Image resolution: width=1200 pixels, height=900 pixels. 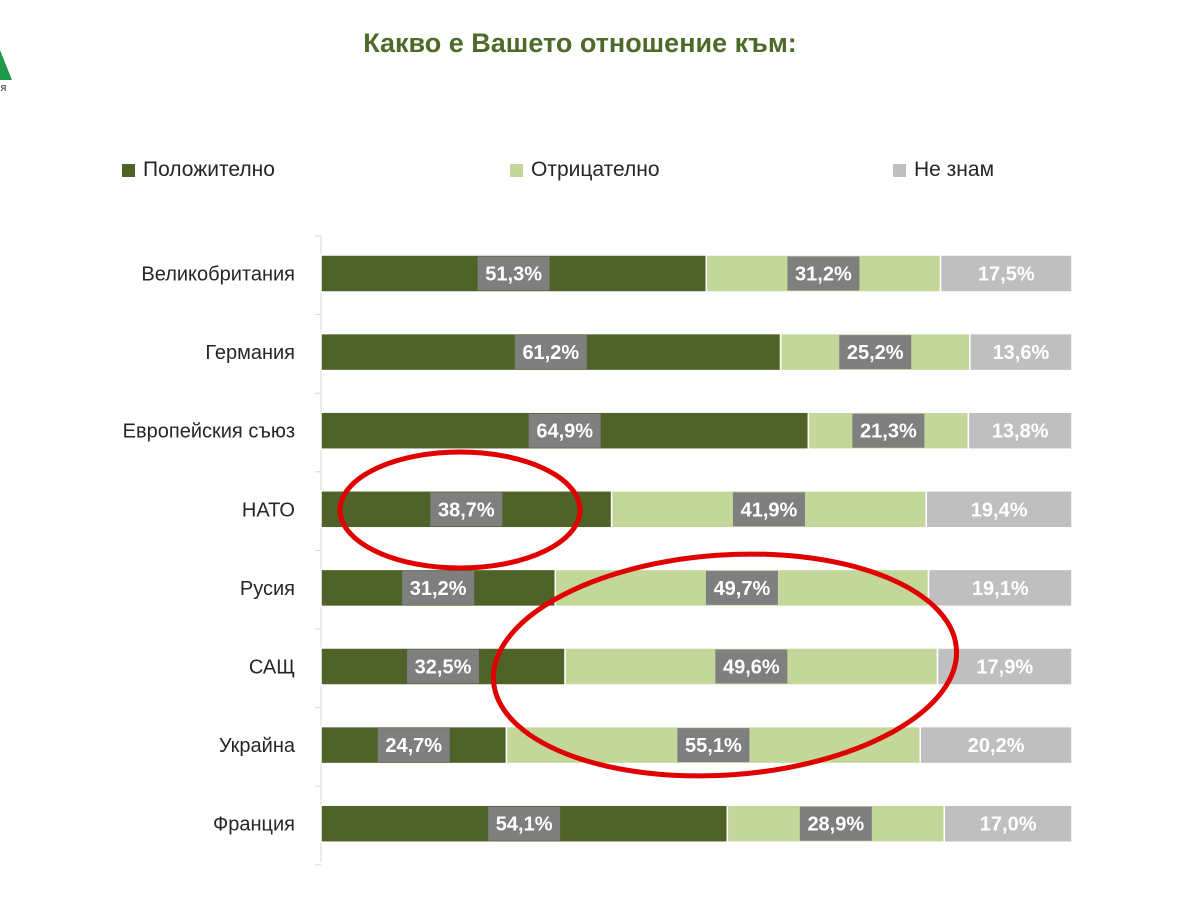 I want to click on chart-legend: Положително Отрицателно Не знам, so click(x=600, y=173).